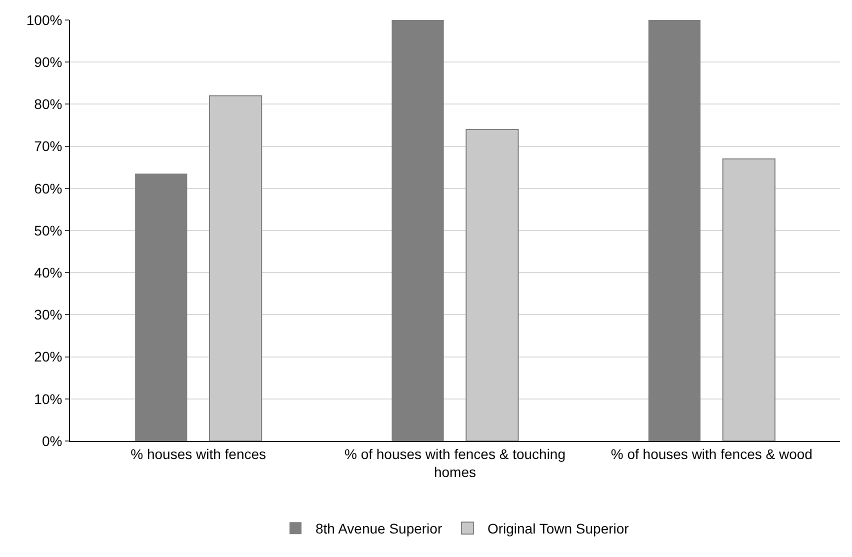 Image resolution: width=852 pixels, height=557 pixels. What do you see at coordinates (455, 463) in the screenshot?
I see `x-tick-label: % of houses with fences & touching homes` at bounding box center [455, 463].